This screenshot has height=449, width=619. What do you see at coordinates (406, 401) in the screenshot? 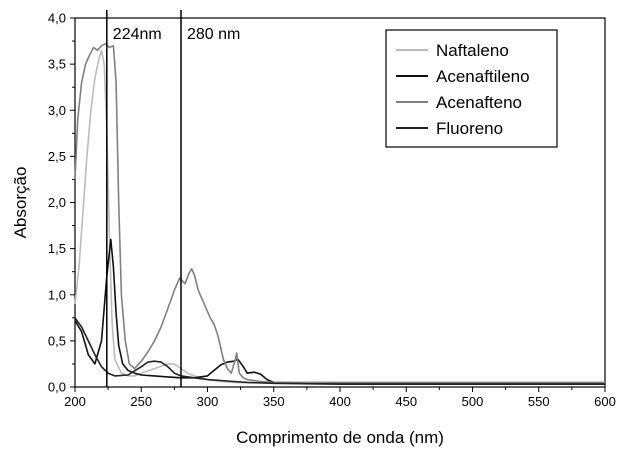
I see `x-tick-label: 450` at bounding box center [406, 401].